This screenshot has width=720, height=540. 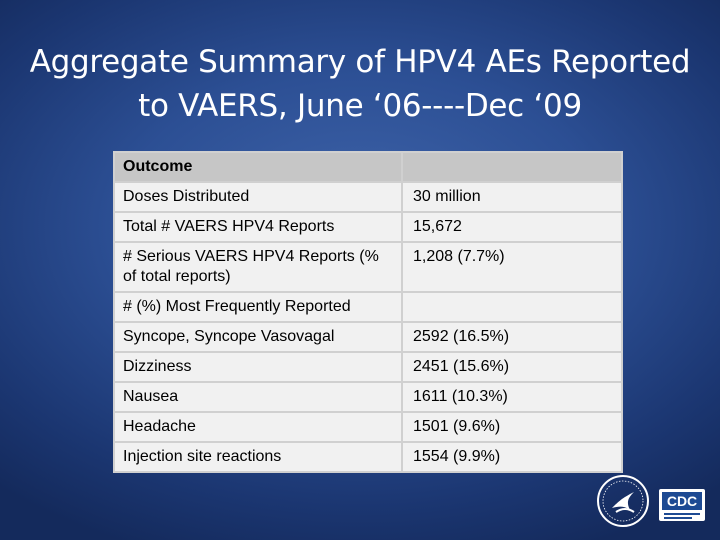 I want to click on table-row: Nausea 1611 (10.3%), so click(x=368, y=397).